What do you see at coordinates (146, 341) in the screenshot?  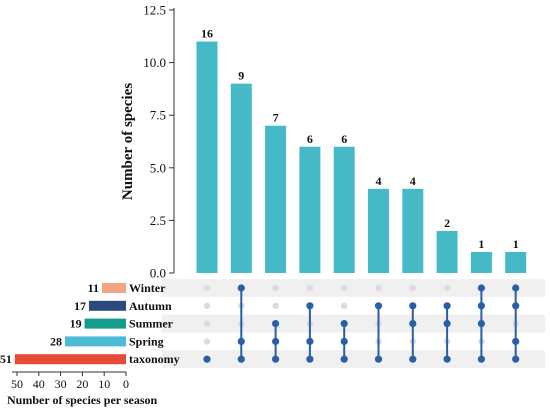 I see `set-name-label: Spring` at bounding box center [146, 341].